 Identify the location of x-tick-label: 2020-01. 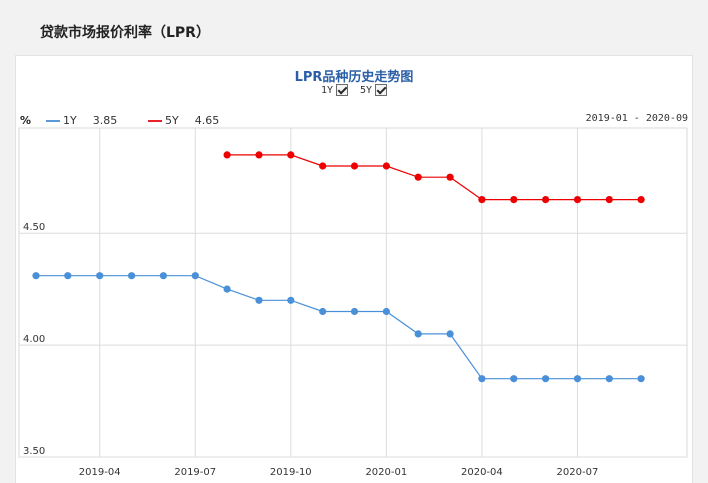
(386, 472).